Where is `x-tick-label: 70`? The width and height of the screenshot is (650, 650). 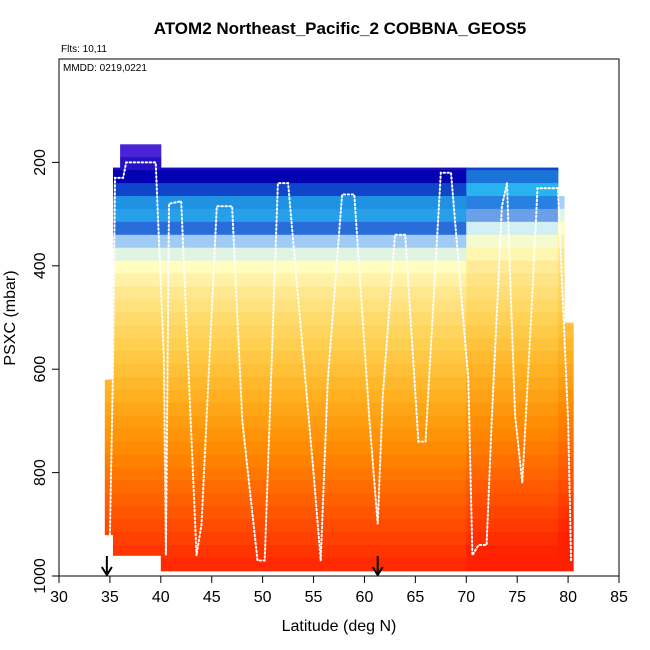 x-tick-label: 70 is located at coordinates (466, 597).